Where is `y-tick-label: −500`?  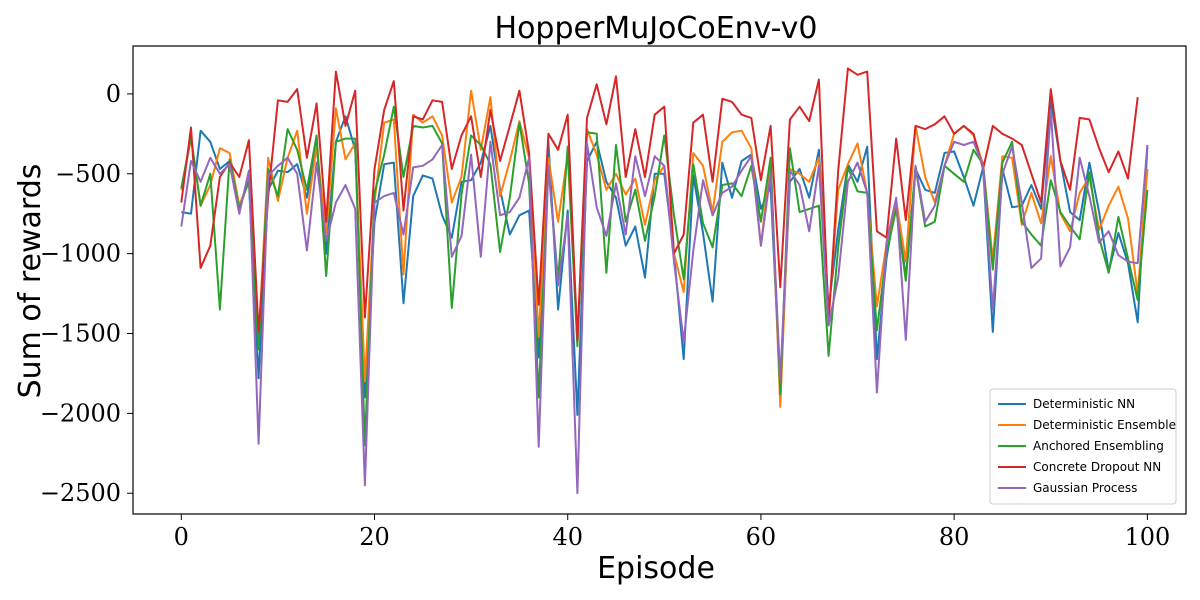 y-tick-label: −500 is located at coordinates (88, 174).